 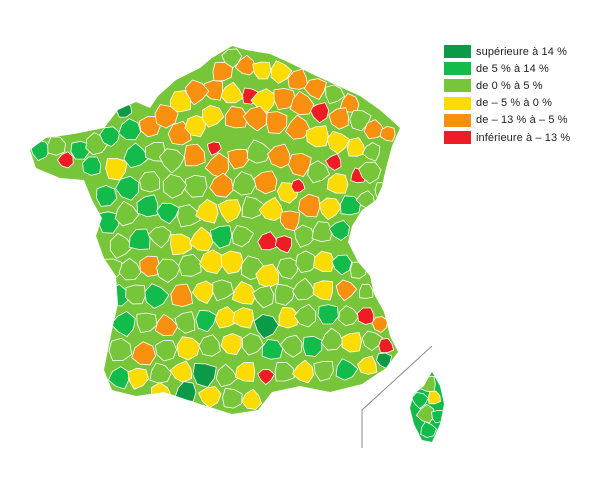 What do you see at coordinates (427, 407) in the screenshot?
I see `corsica` at bounding box center [427, 407].